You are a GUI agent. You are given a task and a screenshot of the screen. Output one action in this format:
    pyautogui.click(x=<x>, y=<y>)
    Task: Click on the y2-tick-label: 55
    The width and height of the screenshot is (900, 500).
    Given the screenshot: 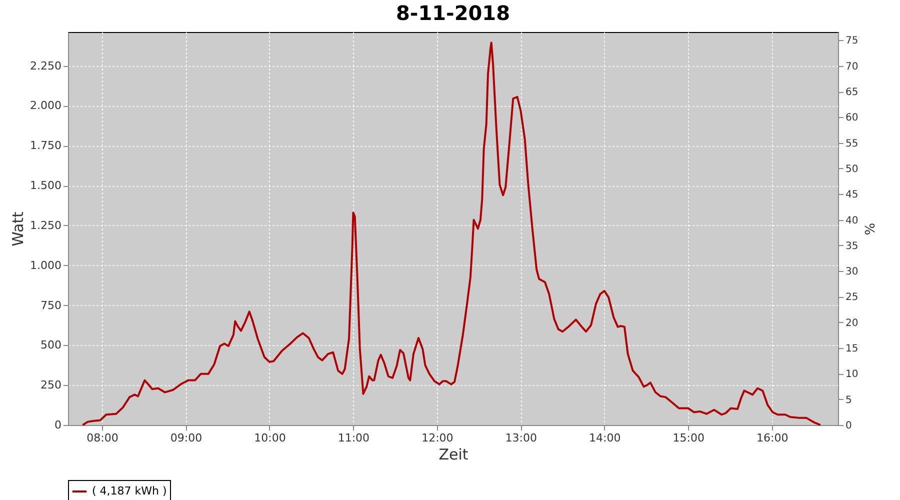 What is the action you would take?
    pyautogui.click(x=852, y=144)
    